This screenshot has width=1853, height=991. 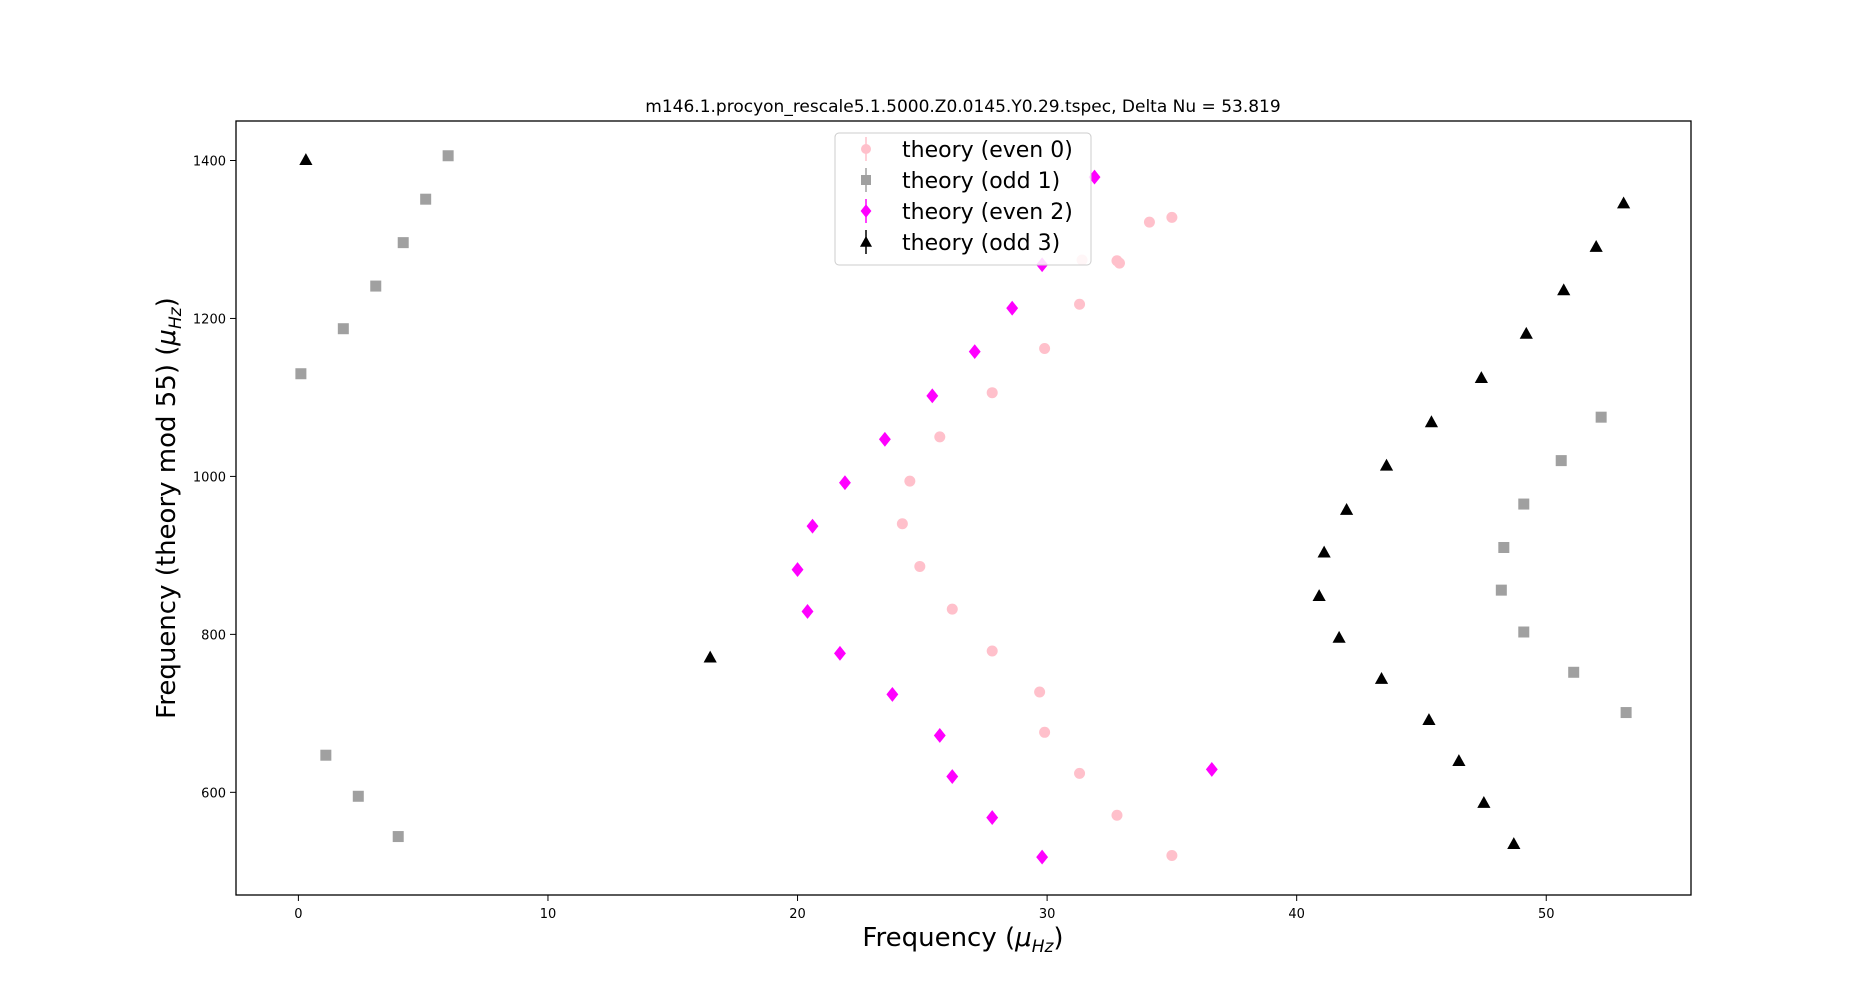 I want to click on y-tick-label: 800, so click(x=213, y=635).